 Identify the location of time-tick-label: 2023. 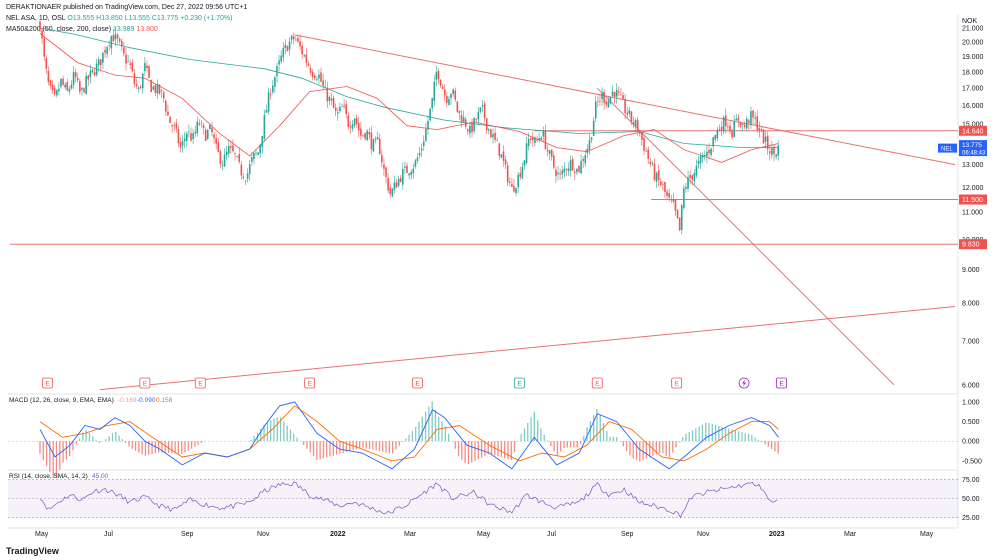
(777, 534).